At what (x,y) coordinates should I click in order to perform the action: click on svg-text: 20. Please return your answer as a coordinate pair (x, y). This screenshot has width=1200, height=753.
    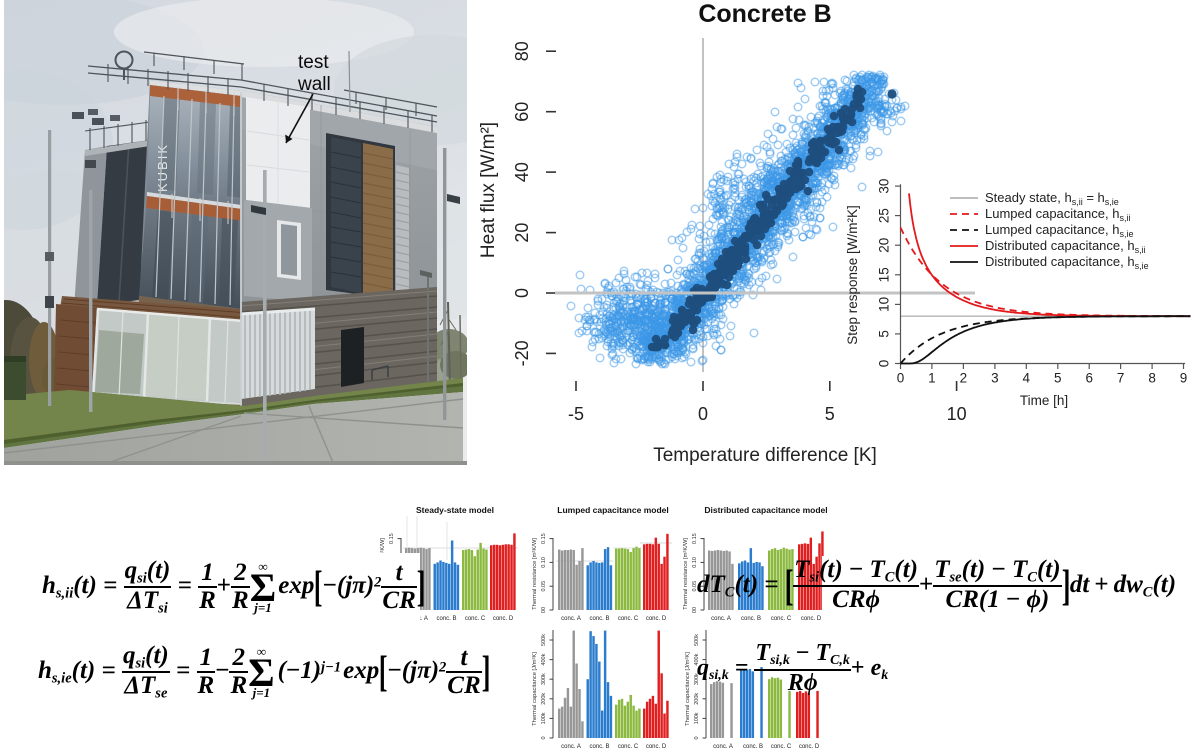
    Looking at the image, I should click on (522, 233).